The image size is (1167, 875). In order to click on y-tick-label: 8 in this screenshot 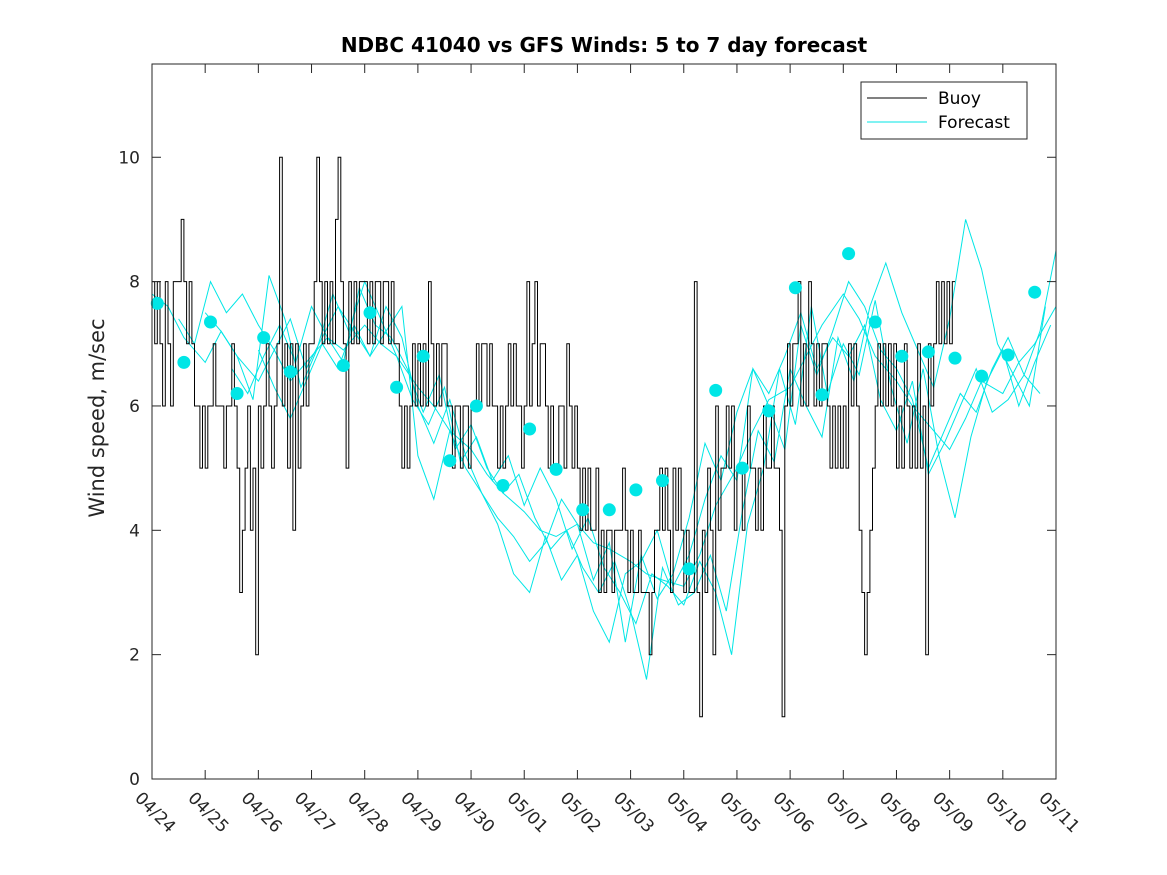, I will do `click(134, 283)`.